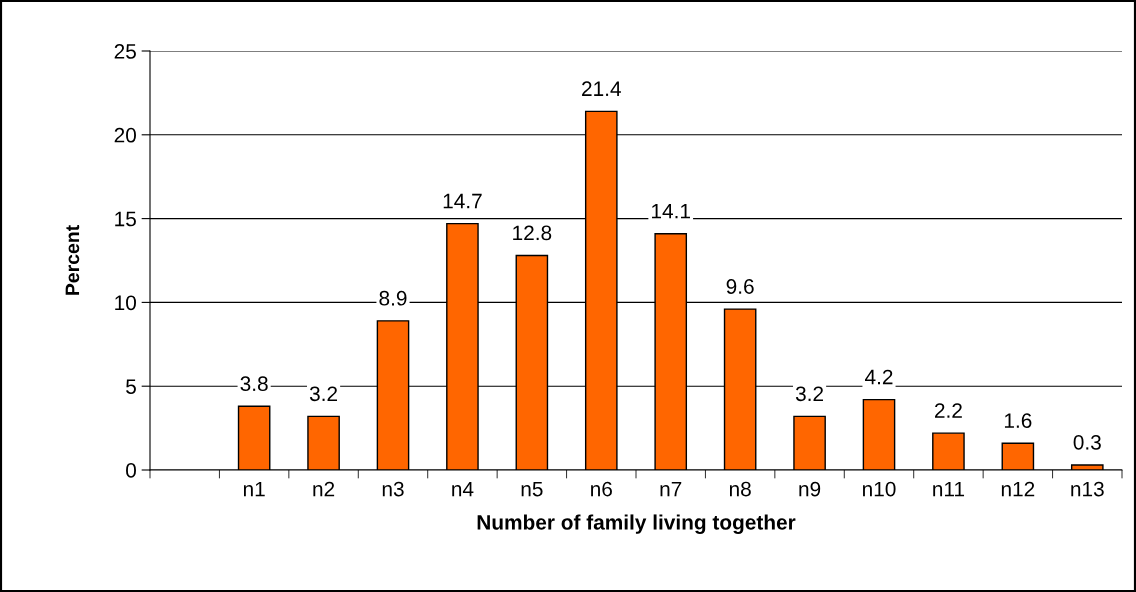  I want to click on x-tick-label: n2, so click(324, 489).